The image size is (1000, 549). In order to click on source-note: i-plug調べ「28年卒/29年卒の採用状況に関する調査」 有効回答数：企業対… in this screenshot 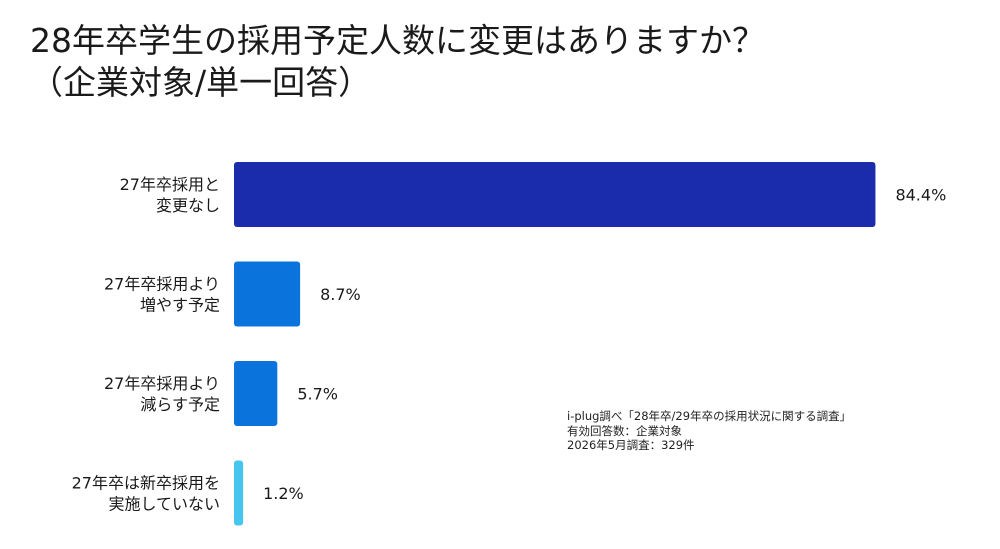, I will do `click(709, 431)`.